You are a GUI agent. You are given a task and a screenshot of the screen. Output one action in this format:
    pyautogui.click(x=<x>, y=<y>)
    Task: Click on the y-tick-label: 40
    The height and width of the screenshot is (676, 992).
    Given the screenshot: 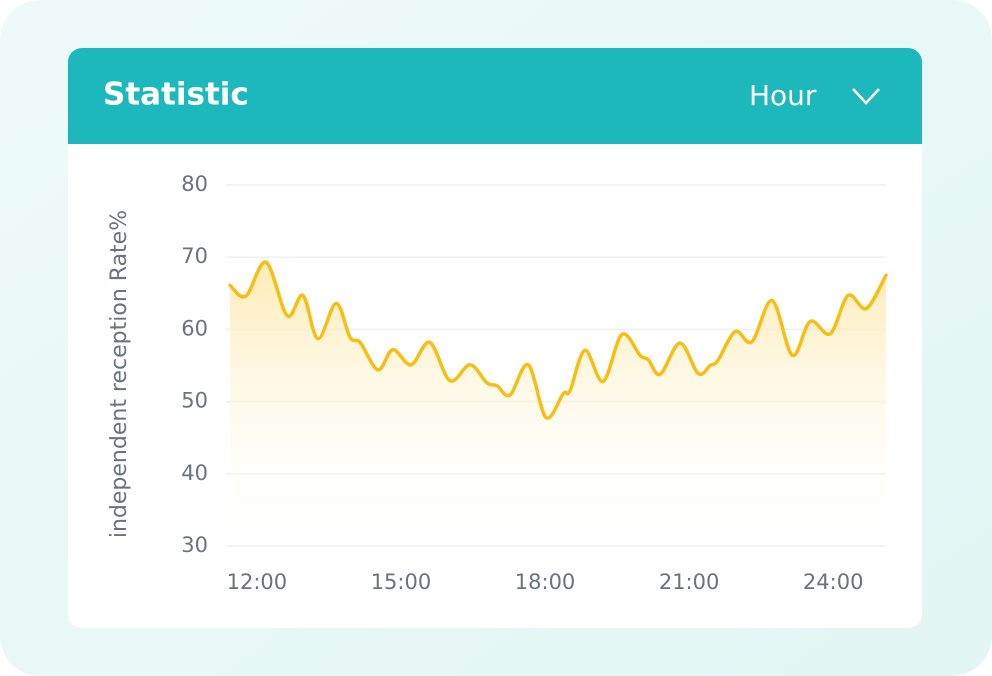 What is the action you would take?
    pyautogui.click(x=194, y=473)
    